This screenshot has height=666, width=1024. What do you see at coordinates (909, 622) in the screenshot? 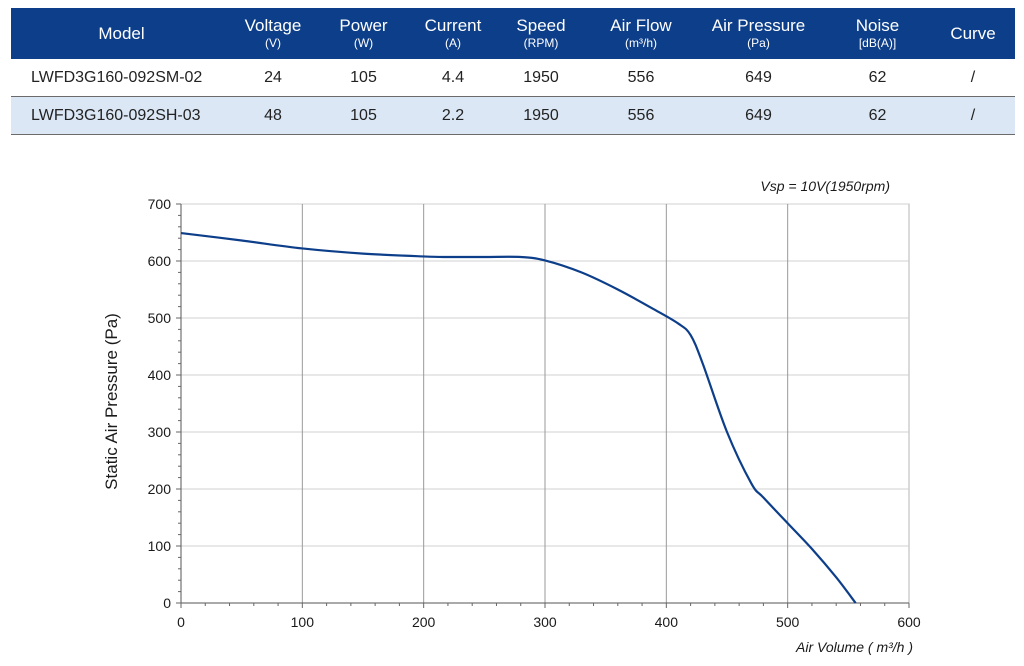
I see `x-tick-label: 600` at bounding box center [909, 622].